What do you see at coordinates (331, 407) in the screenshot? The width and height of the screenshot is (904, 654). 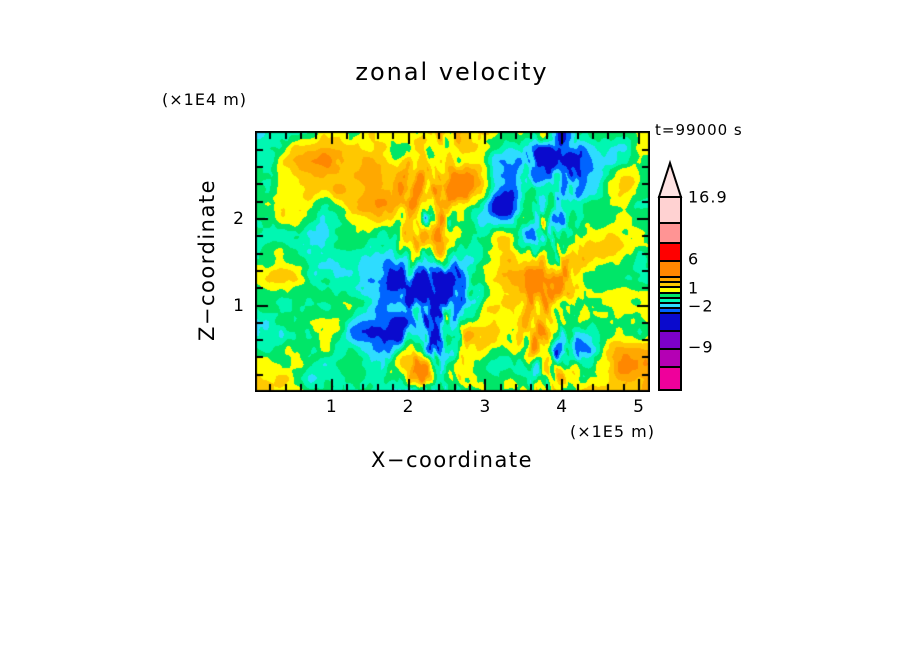 I see `x-tick-label-1: 1` at bounding box center [331, 407].